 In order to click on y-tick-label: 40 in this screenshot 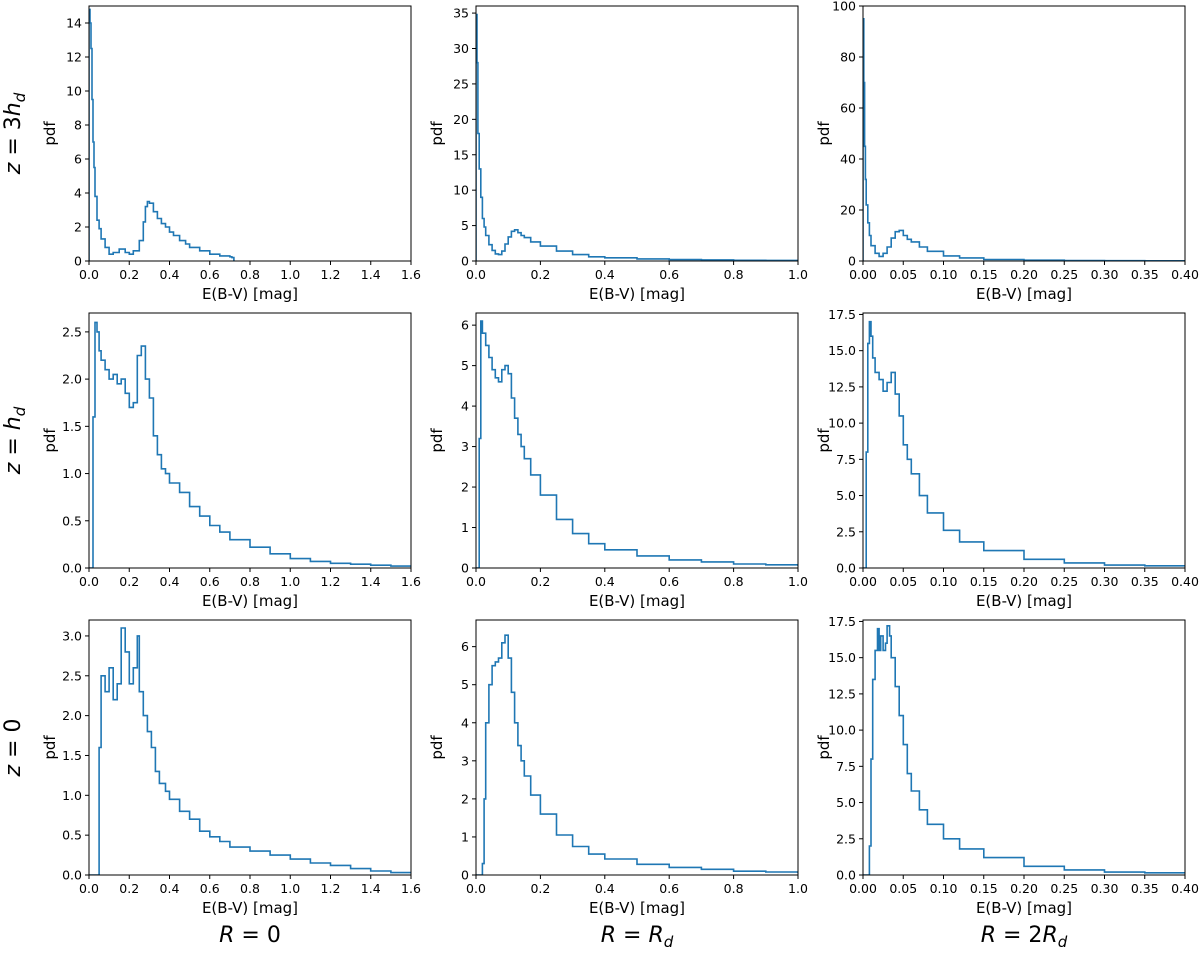, I will do `click(848, 159)`.